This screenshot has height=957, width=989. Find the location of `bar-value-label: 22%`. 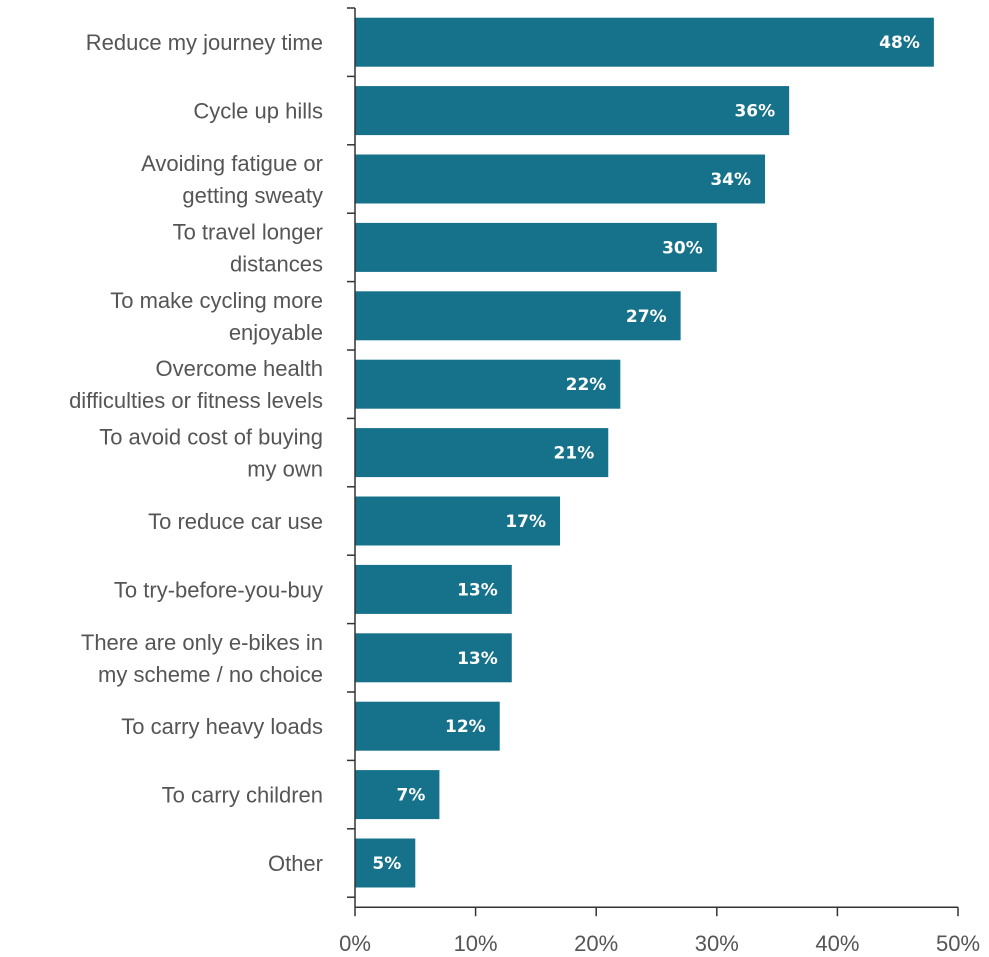

bar-value-label: 22% is located at coordinates (586, 385).